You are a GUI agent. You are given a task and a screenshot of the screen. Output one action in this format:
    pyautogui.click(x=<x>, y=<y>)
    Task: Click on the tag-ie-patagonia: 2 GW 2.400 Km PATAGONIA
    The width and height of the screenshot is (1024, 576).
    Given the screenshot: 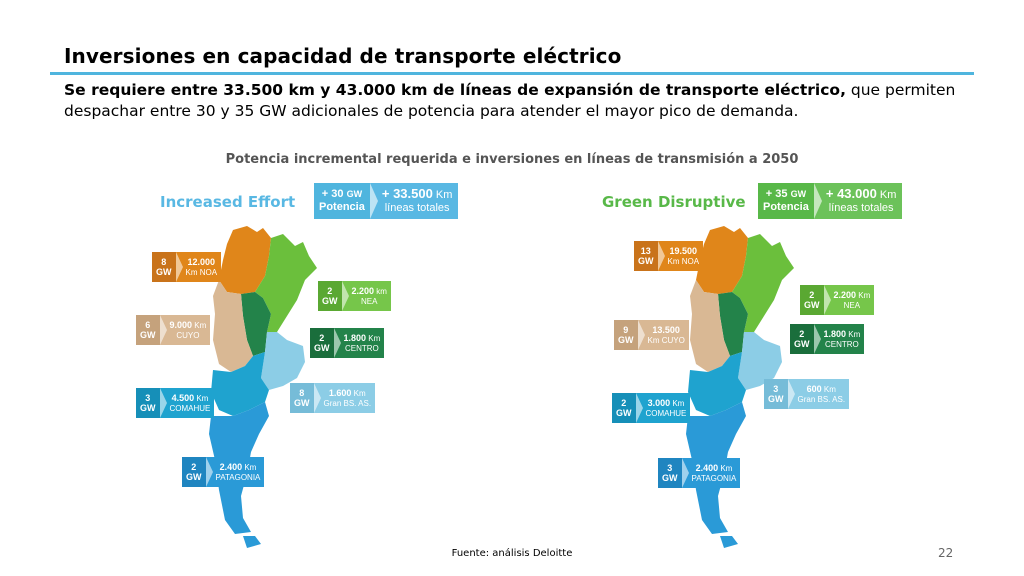 What is the action you would take?
    pyautogui.click(x=223, y=472)
    